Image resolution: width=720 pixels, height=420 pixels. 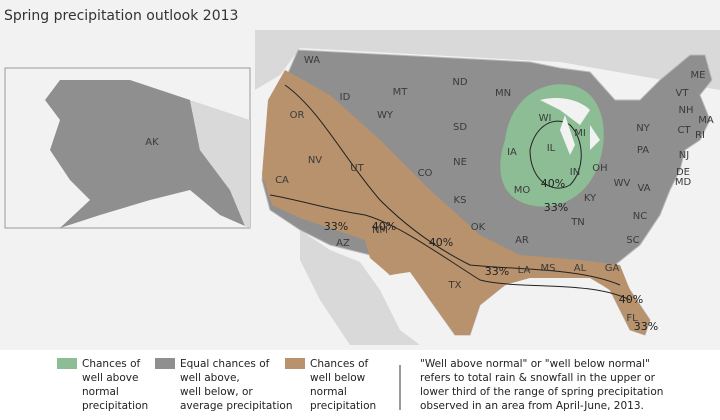 What do you see at coordinates (315, 160) in the screenshot?
I see `state-label: NV` at bounding box center [315, 160].